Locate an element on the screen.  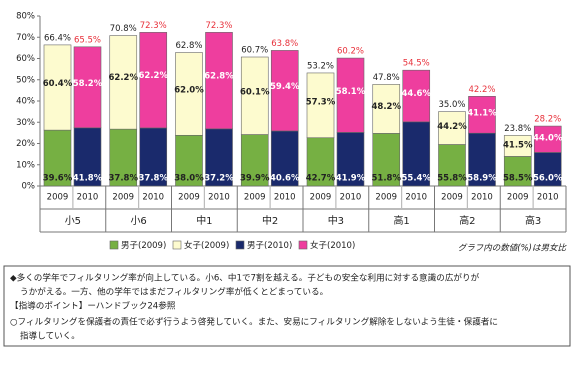
chart-note: グラフ内の数値(%)は男女比 is located at coordinates (513, 248).